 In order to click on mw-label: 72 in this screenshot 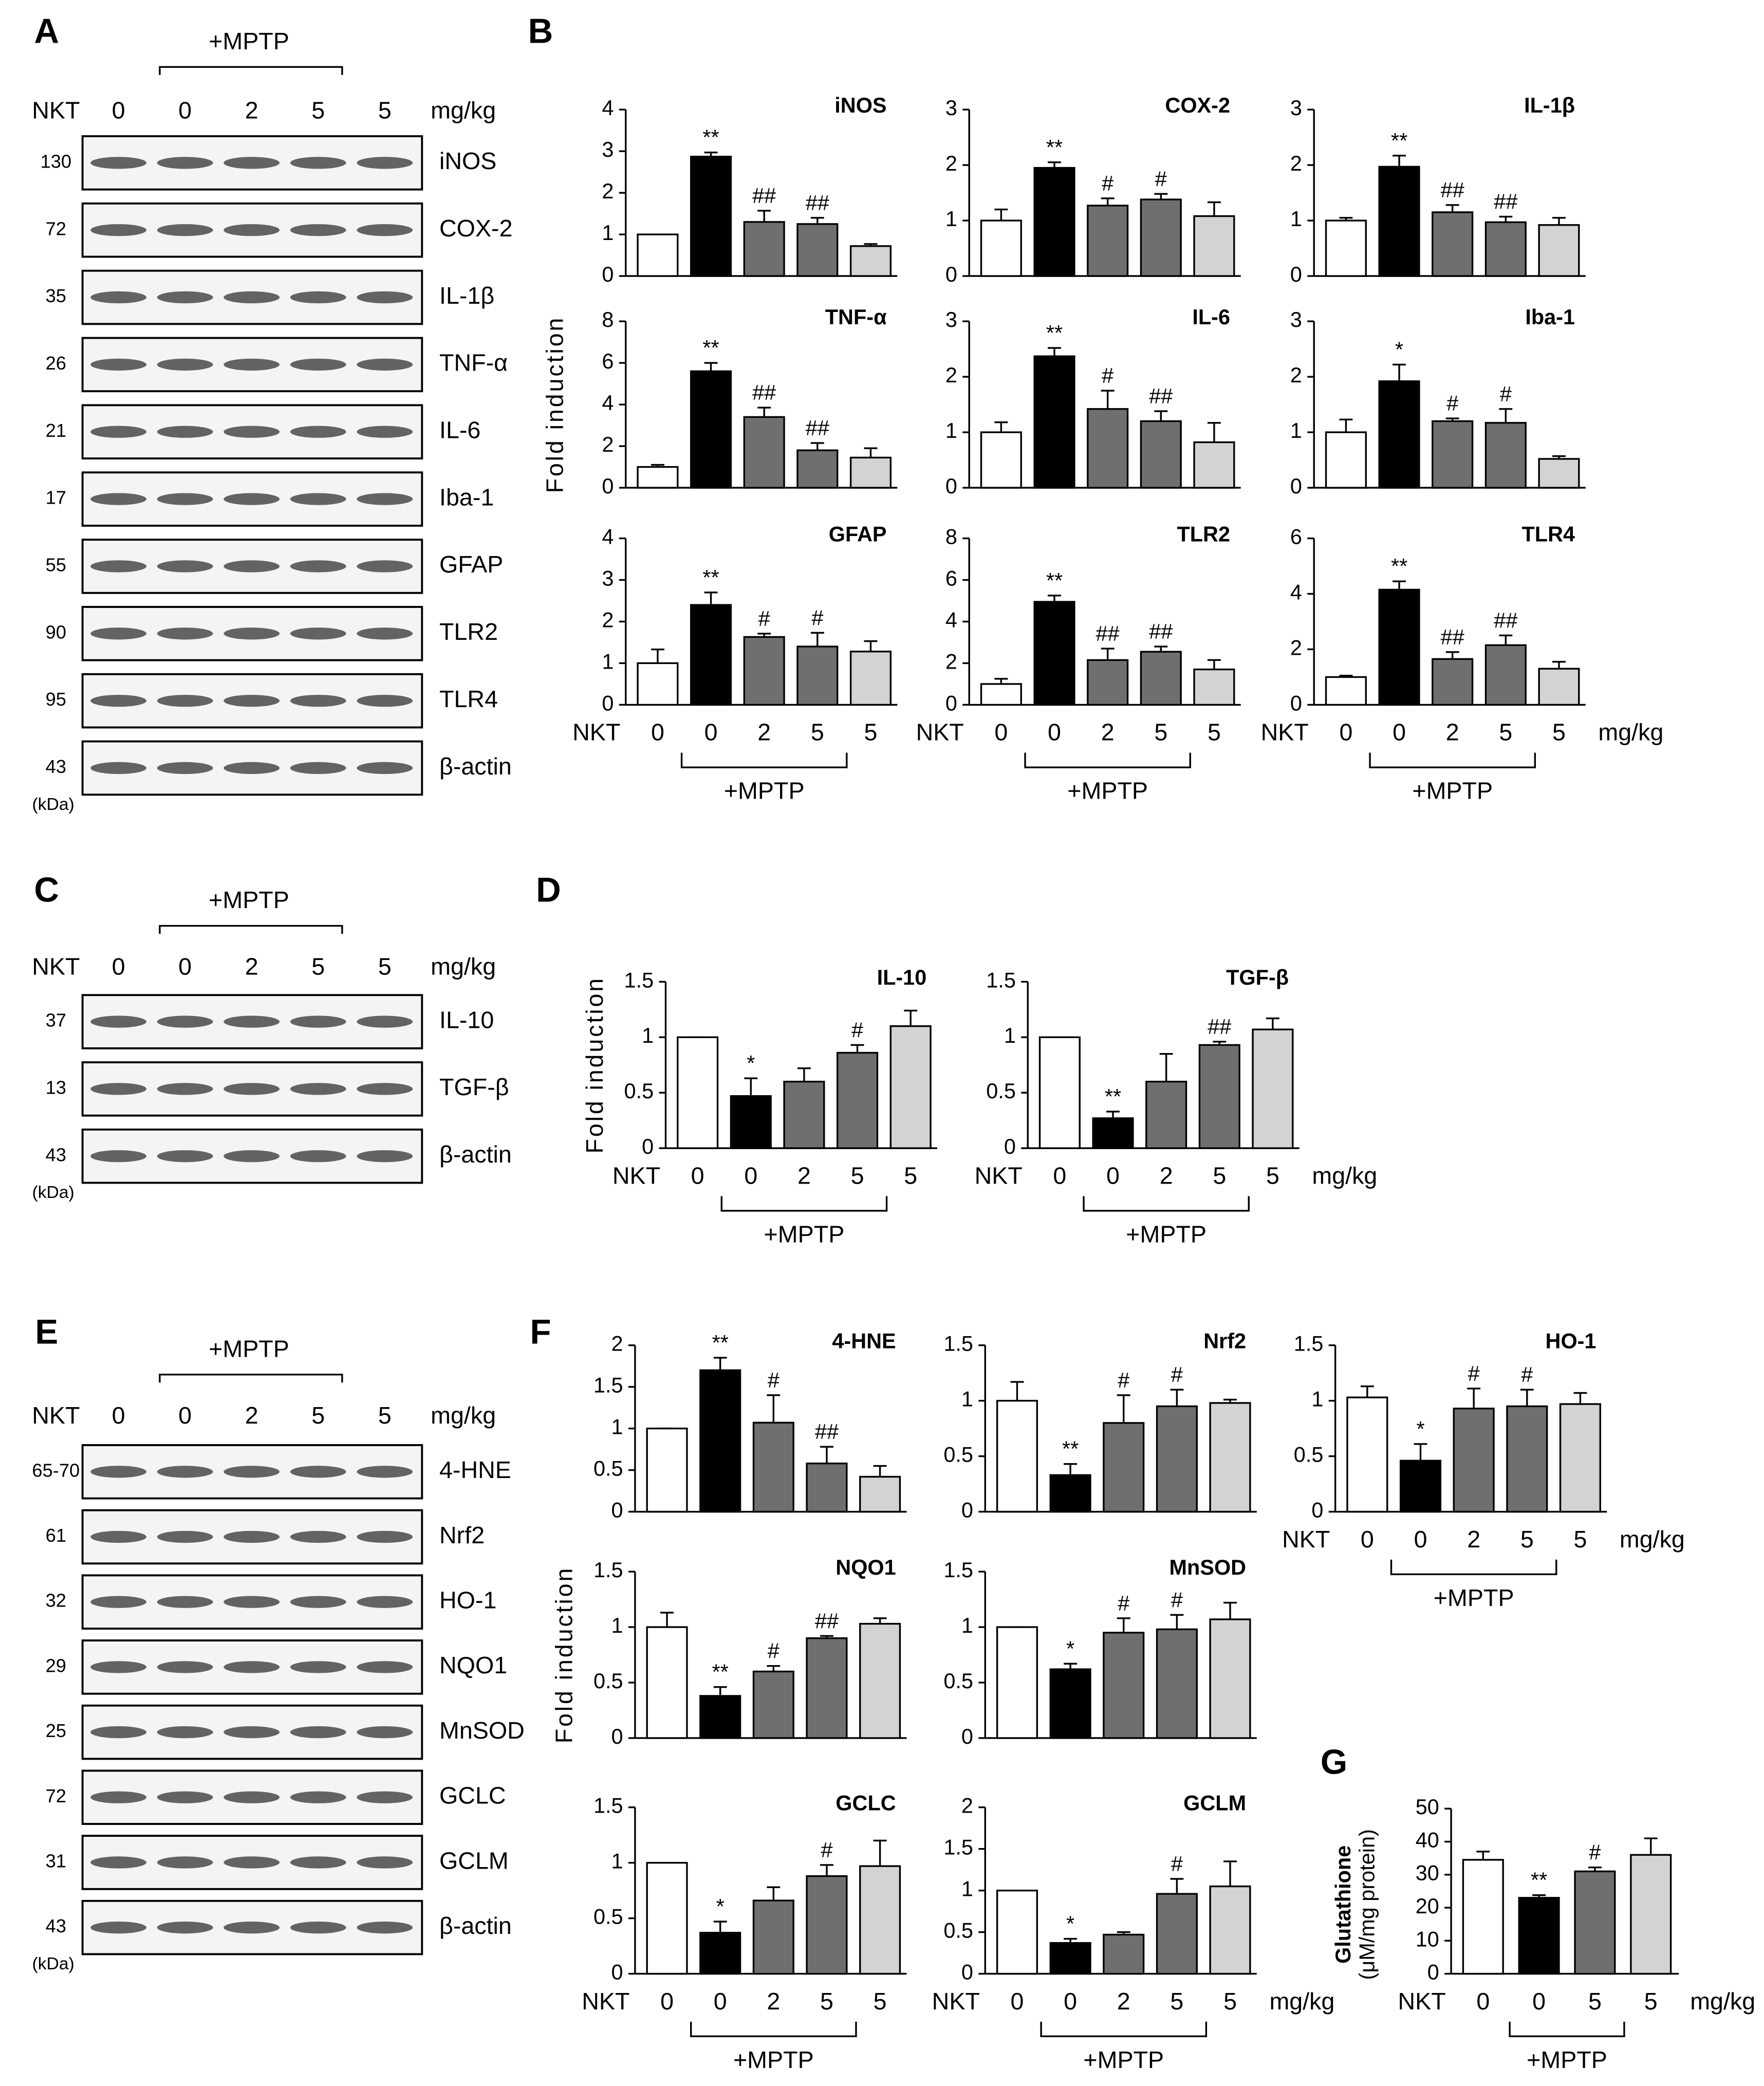, I will do `click(56, 1795)`.